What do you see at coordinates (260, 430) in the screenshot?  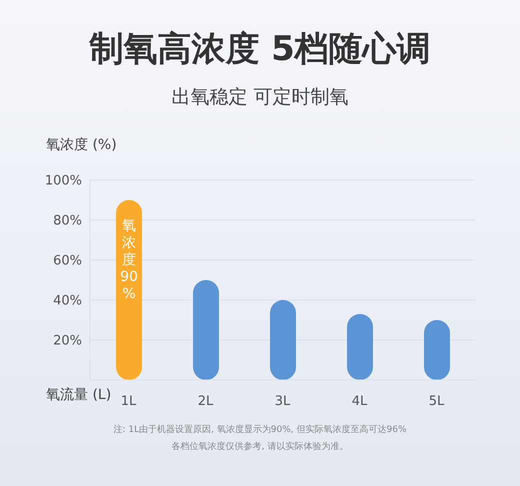 I see `text: 注: 1L由于机器设置原因, 氧浓度显示为90%, 但实际氧浓度至高可达96%` at bounding box center [260, 430].